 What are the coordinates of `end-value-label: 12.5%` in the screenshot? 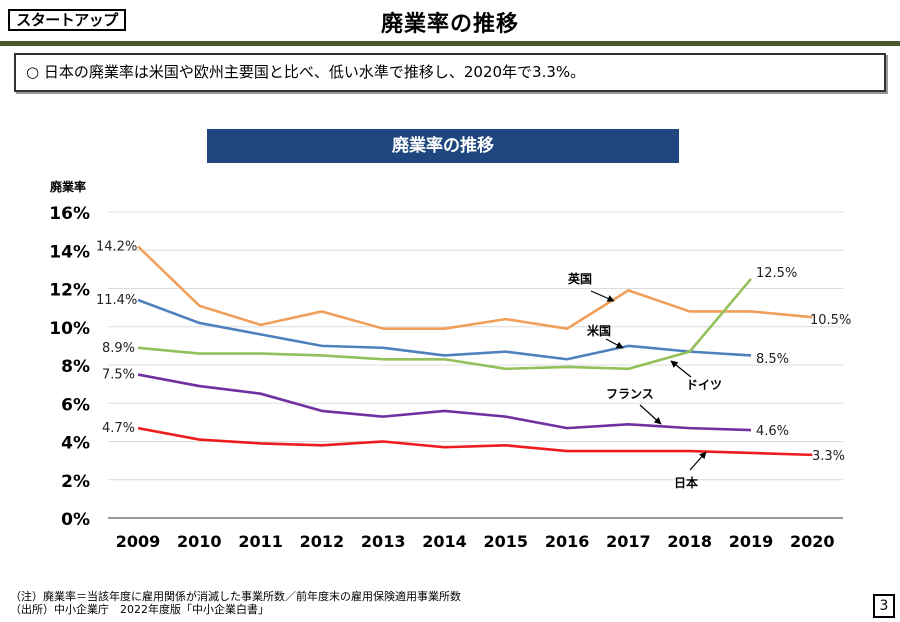 It's located at (776, 273).